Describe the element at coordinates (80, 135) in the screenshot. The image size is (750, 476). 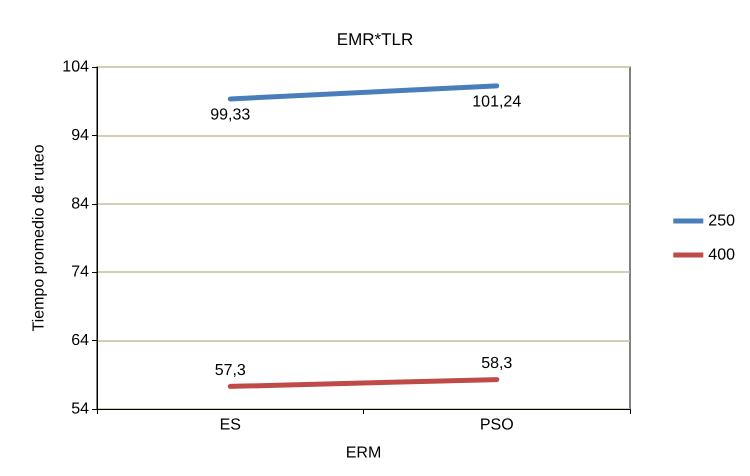
I see `y-tick-label: 94` at that location.